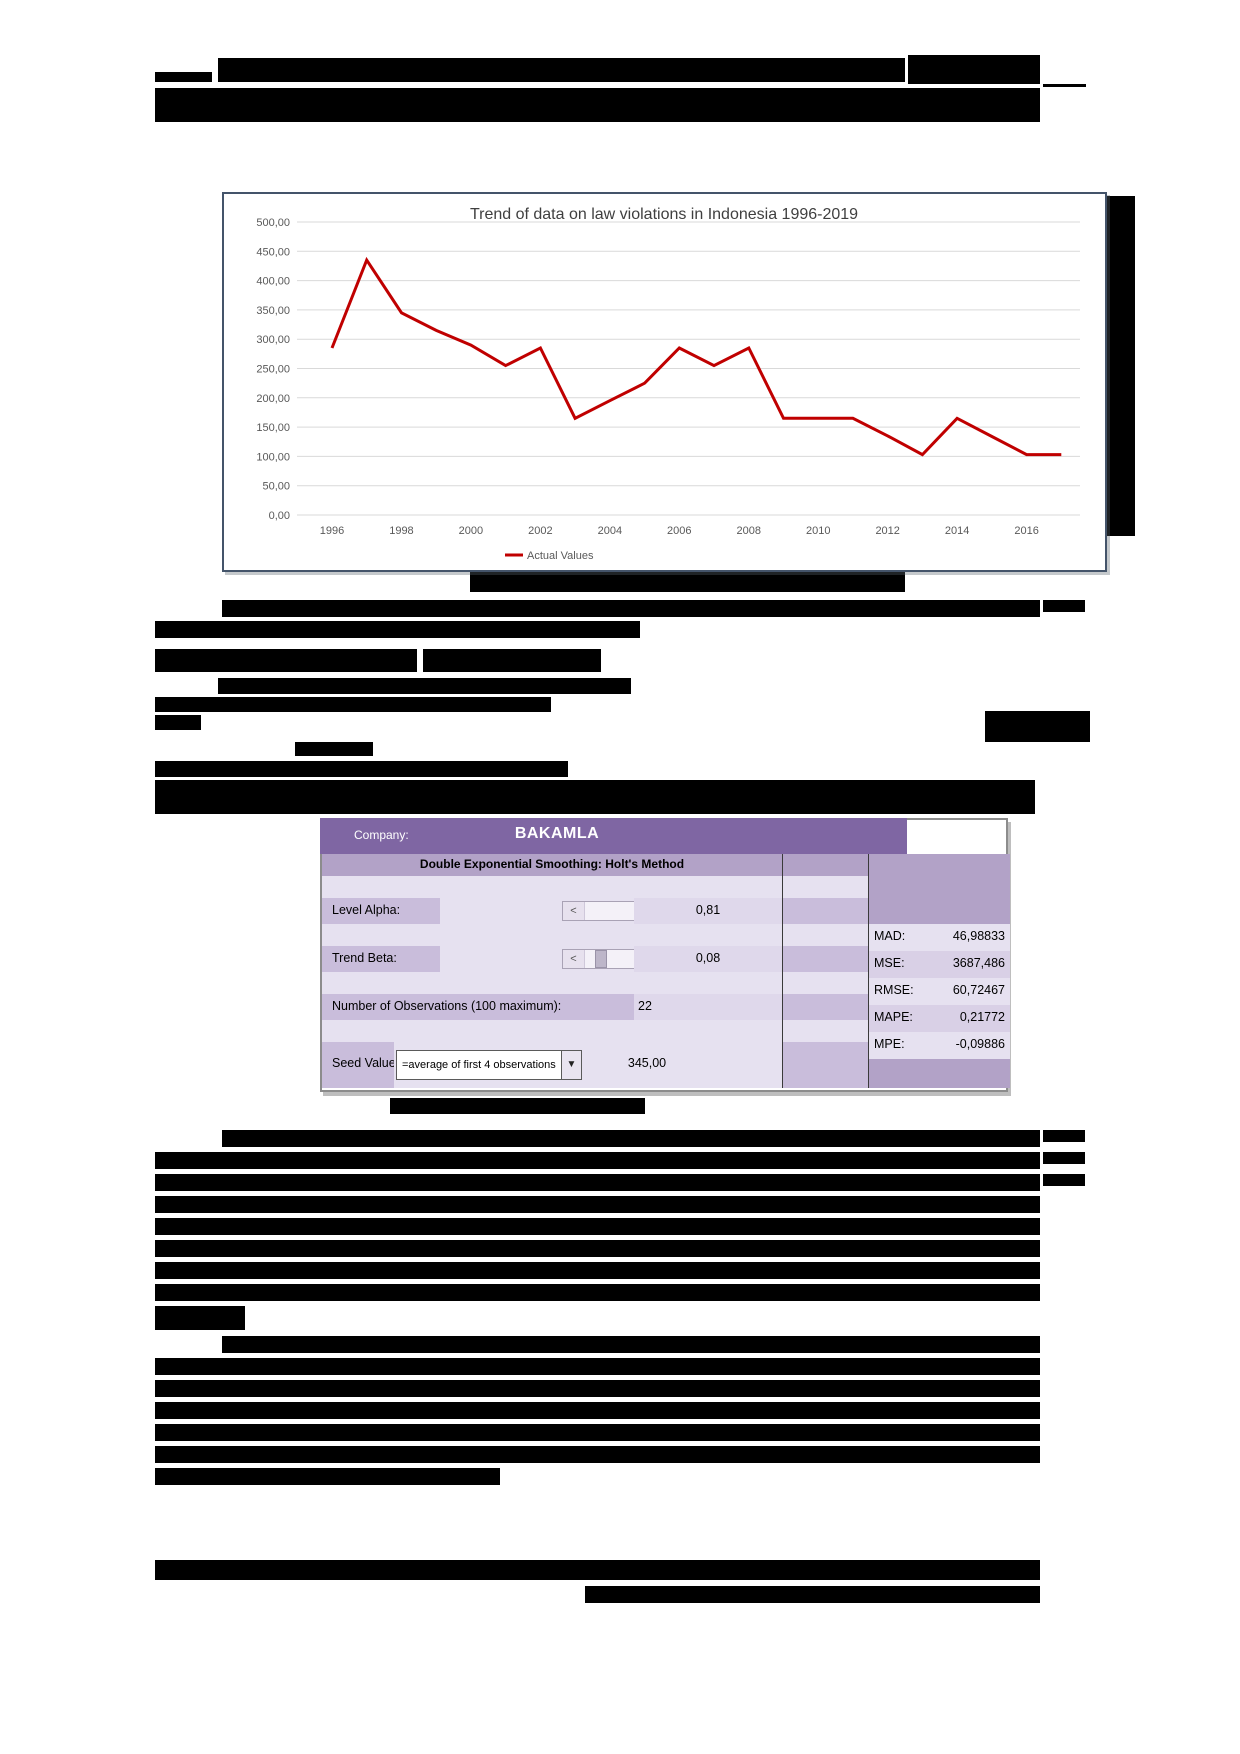 The width and height of the screenshot is (1240, 1754). Describe the element at coordinates (889, 963) in the screenshot. I see `stat-label: MSE:` at that location.